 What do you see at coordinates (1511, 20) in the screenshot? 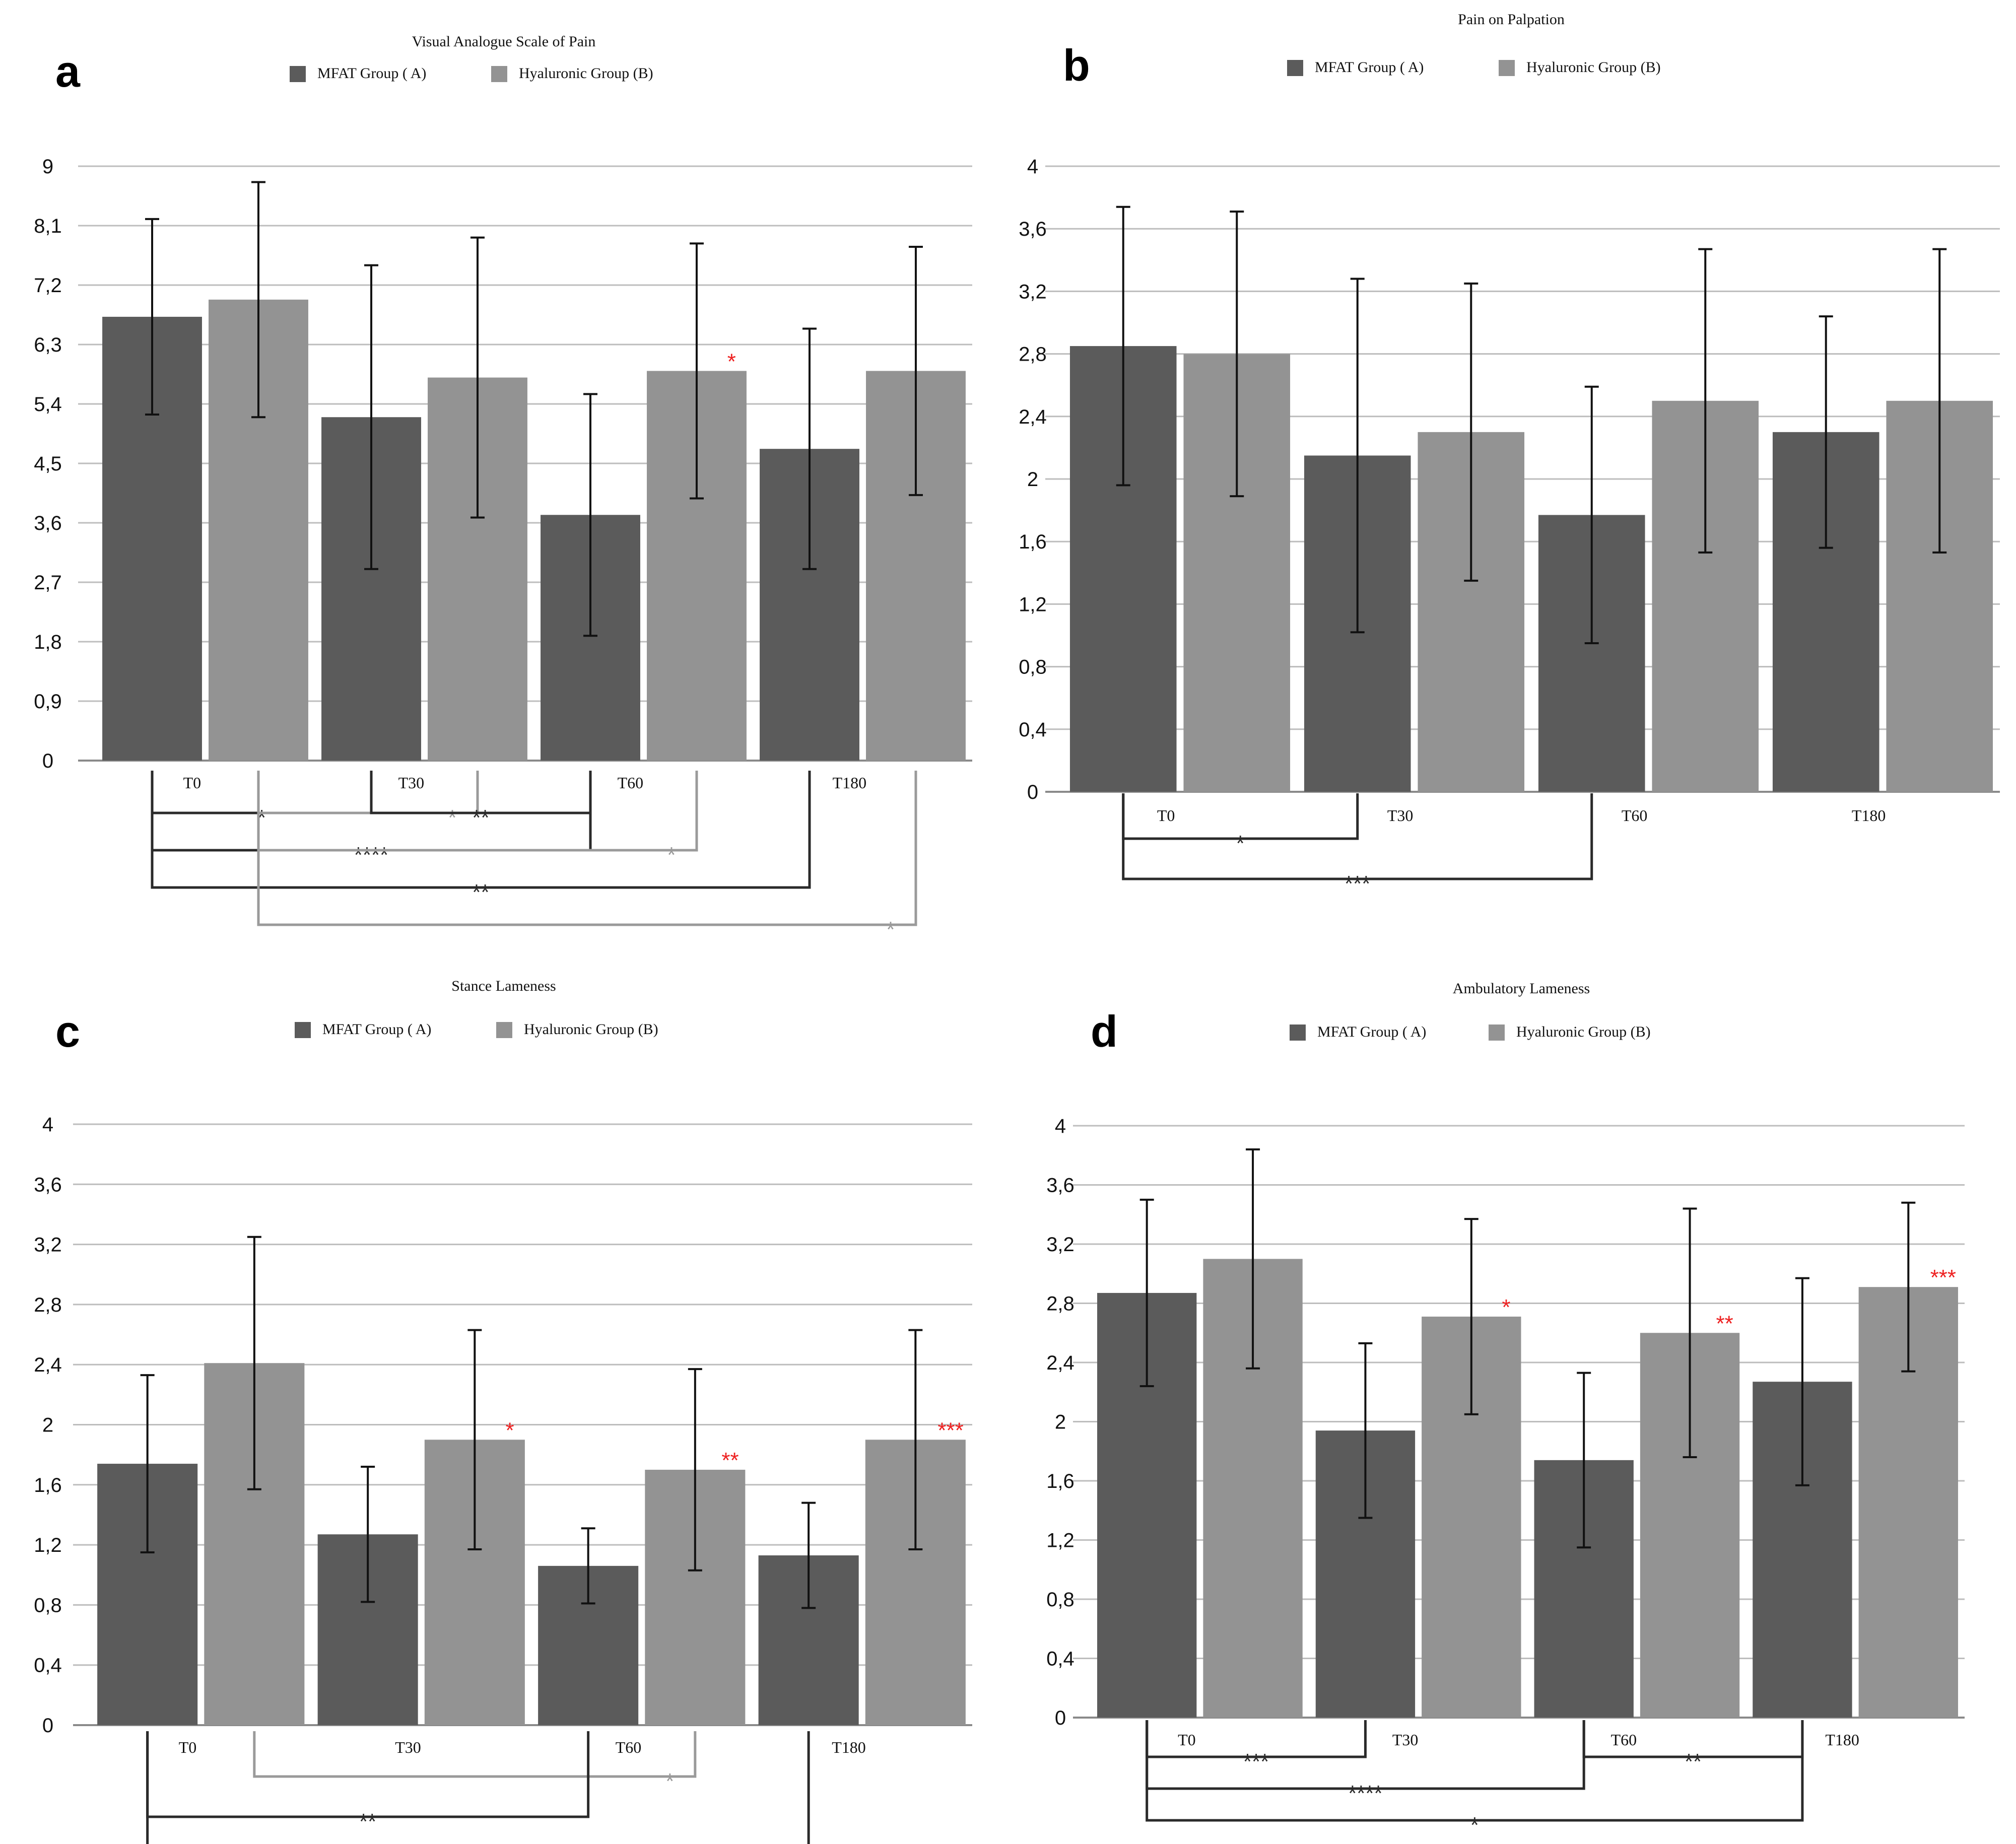
I see `chart-title: Pain on Palpation` at bounding box center [1511, 20].